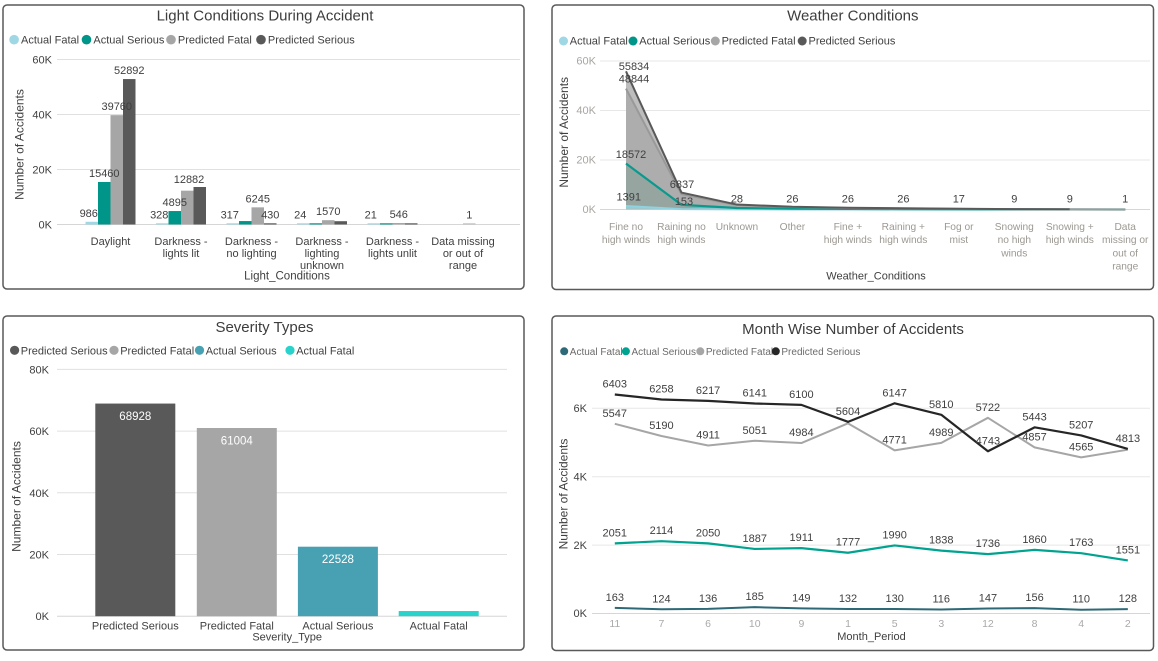 The height and width of the screenshot is (661, 1158). What do you see at coordinates (252, 242) in the screenshot?
I see `svg-text: Darkness -` at bounding box center [252, 242].